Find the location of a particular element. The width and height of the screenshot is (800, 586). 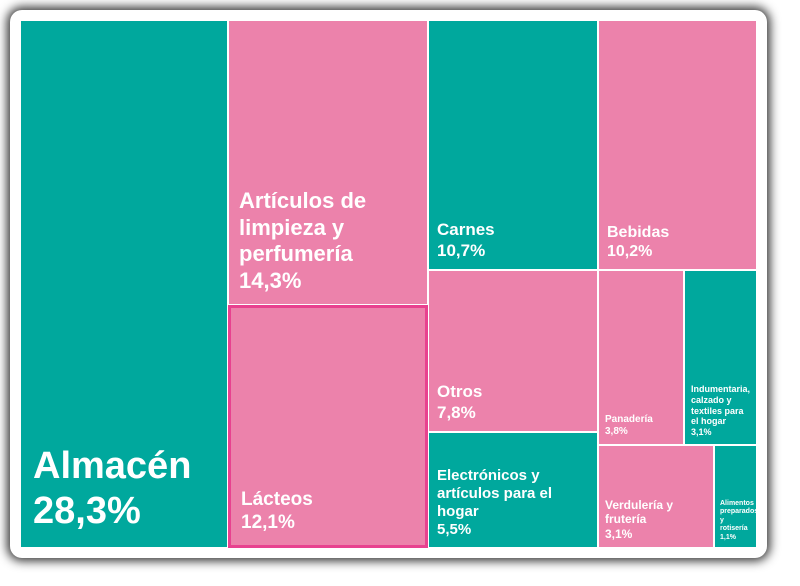

tile-label: Artículos de limpieza y perfumería is located at coordinates (303, 227).